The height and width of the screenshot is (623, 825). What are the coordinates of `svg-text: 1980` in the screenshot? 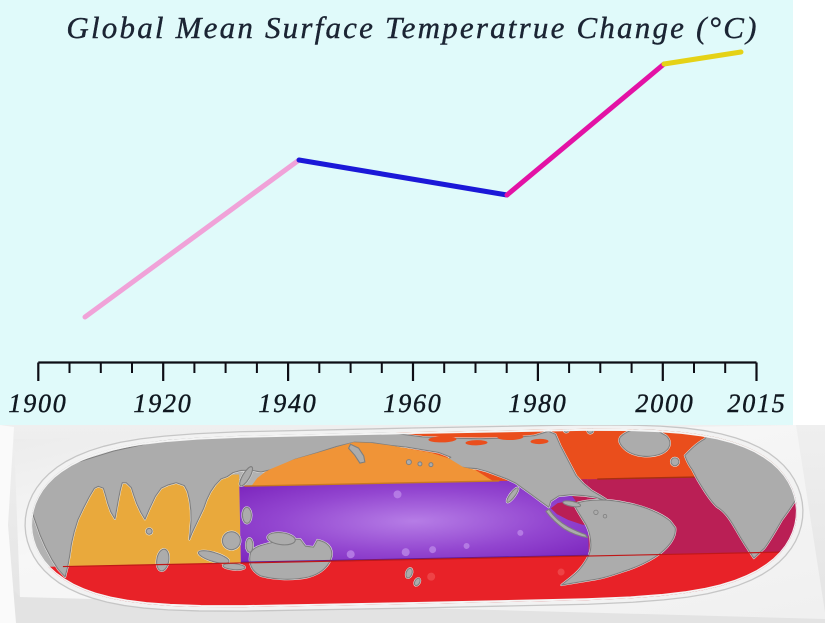 It's located at (537, 403).